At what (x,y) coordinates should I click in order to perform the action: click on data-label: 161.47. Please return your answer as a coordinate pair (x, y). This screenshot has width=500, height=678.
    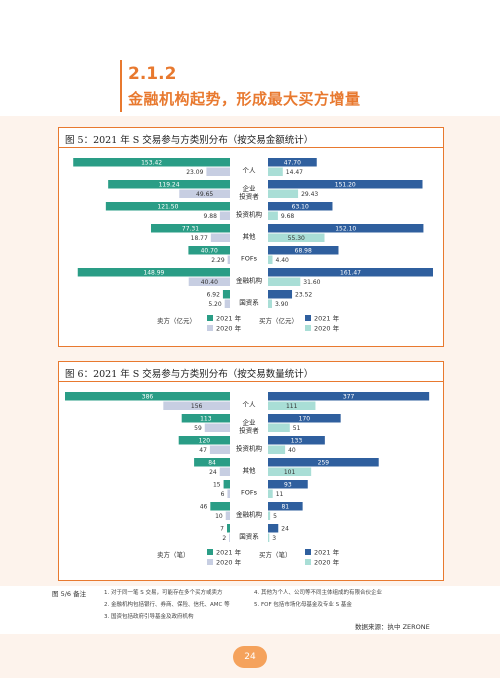
    Looking at the image, I should click on (350, 273).